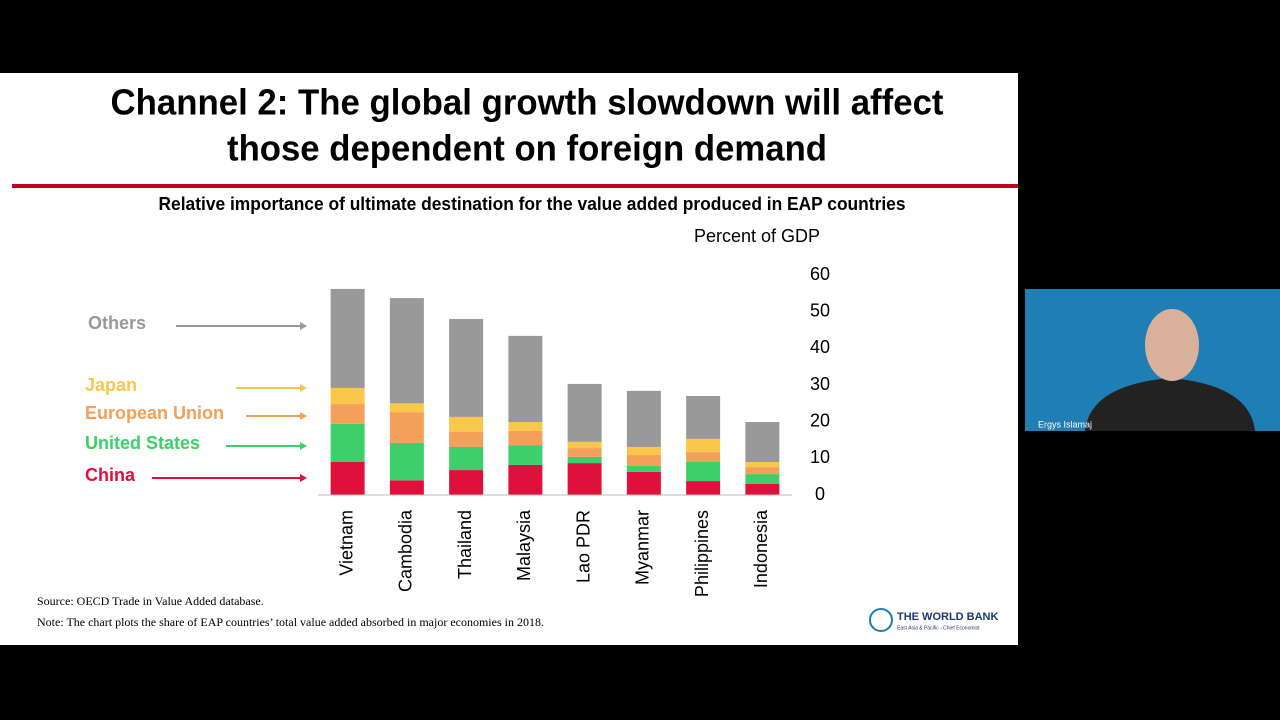 Image resolution: width=1280 pixels, height=720 pixels. I want to click on x-tick-label: Myanmar, so click(643, 547).